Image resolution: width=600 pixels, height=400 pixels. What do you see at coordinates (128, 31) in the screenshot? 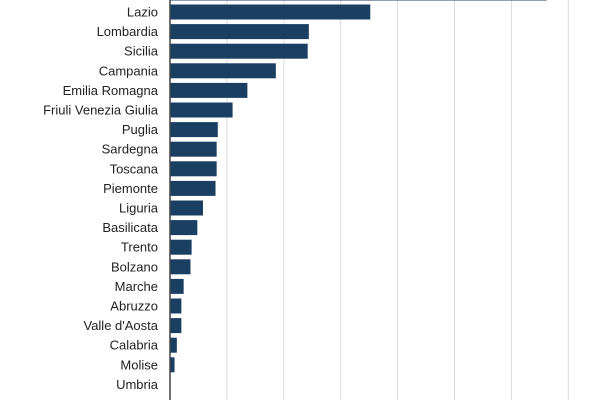
I see `category-label-lombardia: Lombardia` at bounding box center [128, 31].